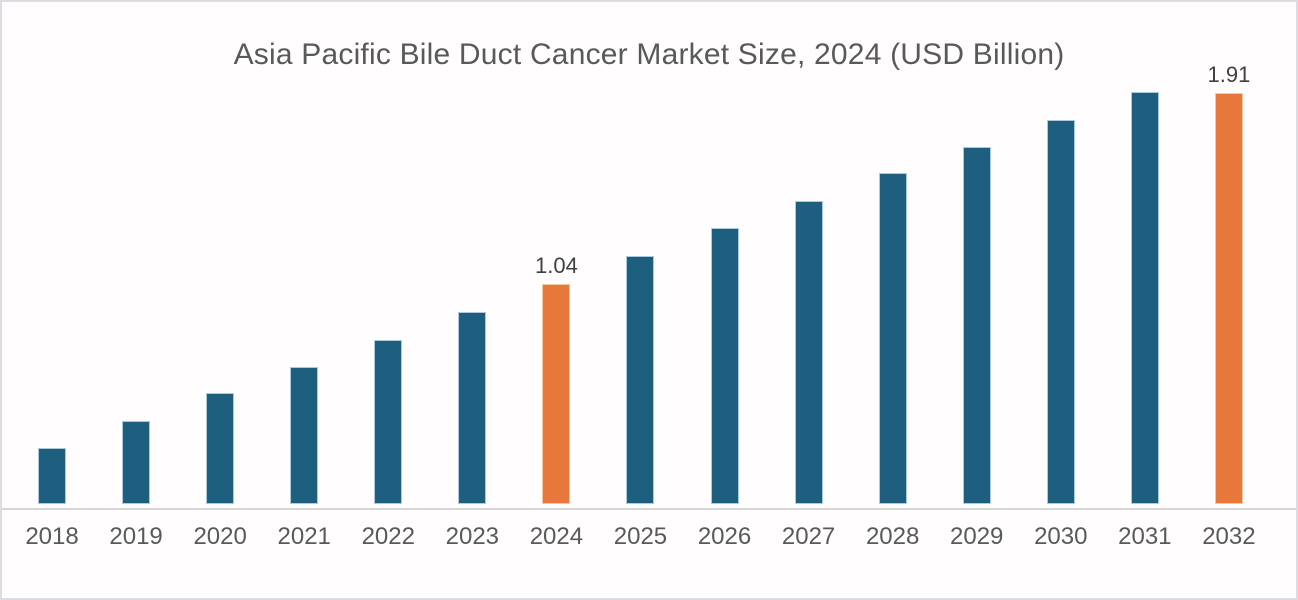 The height and width of the screenshot is (600, 1298). I want to click on bar-column-2028, so click(893, 284).